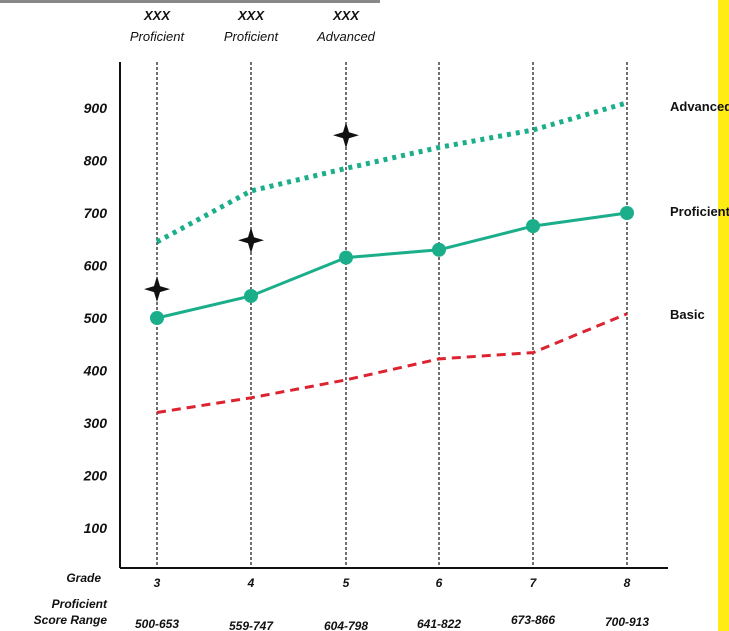 Image resolution: width=729 pixels, height=631 pixels. What do you see at coordinates (83, 578) in the screenshot?
I see `x-axis-title: Grade` at bounding box center [83, 578].